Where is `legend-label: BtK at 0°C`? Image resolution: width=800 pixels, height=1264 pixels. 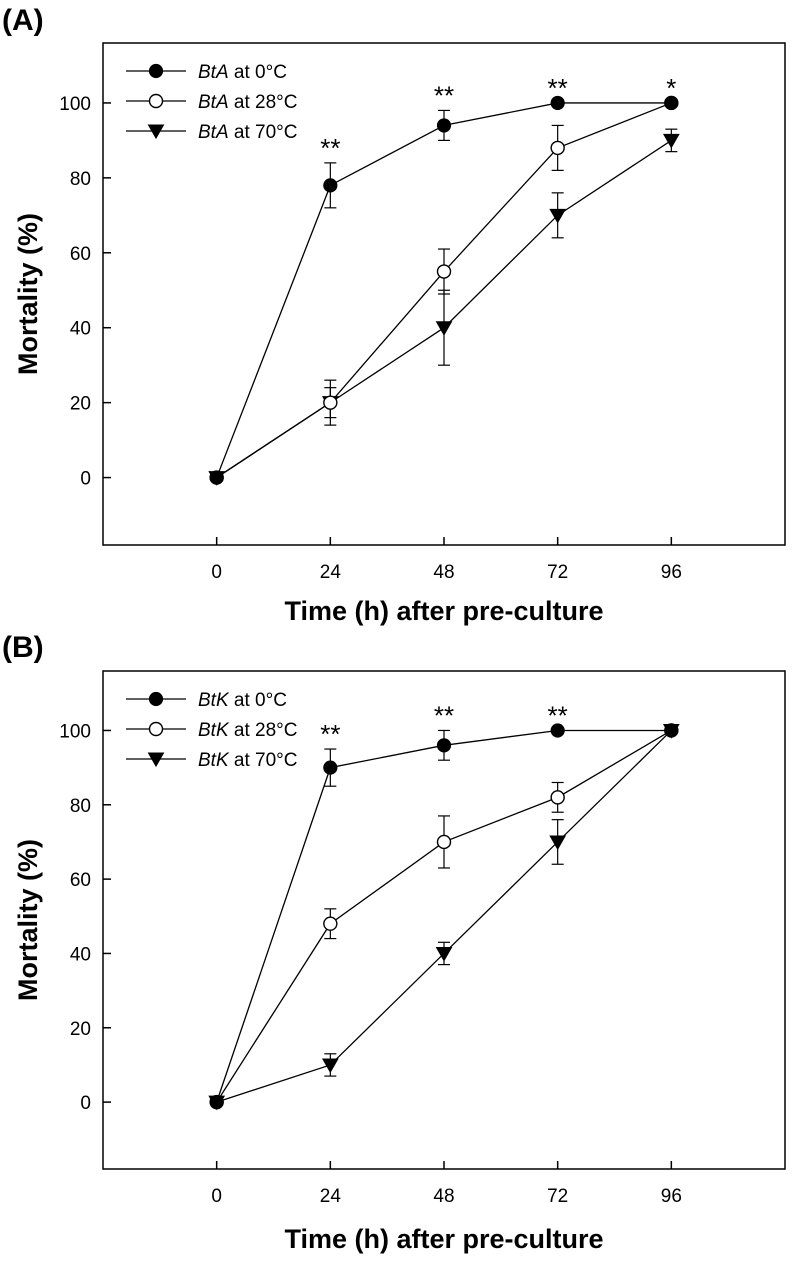 legend-label: BtK at 0°C is located at coordinates (242, 700).